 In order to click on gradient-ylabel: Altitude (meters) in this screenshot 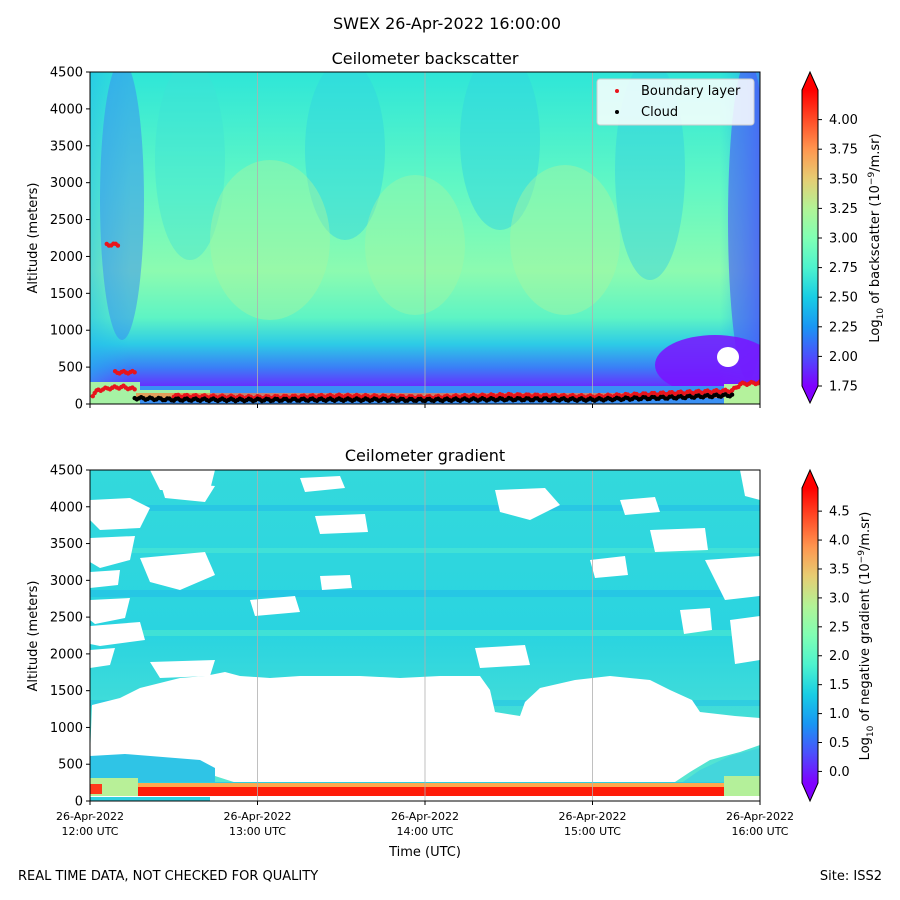, I will do `click(33, 636)`.